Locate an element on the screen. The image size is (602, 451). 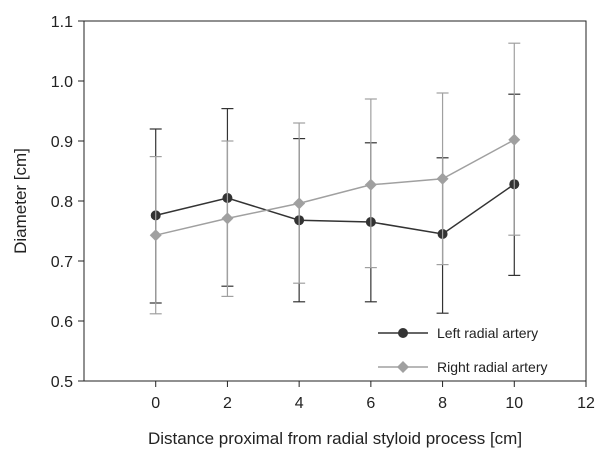
legend-label-right-radial-artery: Right radial artery is located at coordinates (492, 367).